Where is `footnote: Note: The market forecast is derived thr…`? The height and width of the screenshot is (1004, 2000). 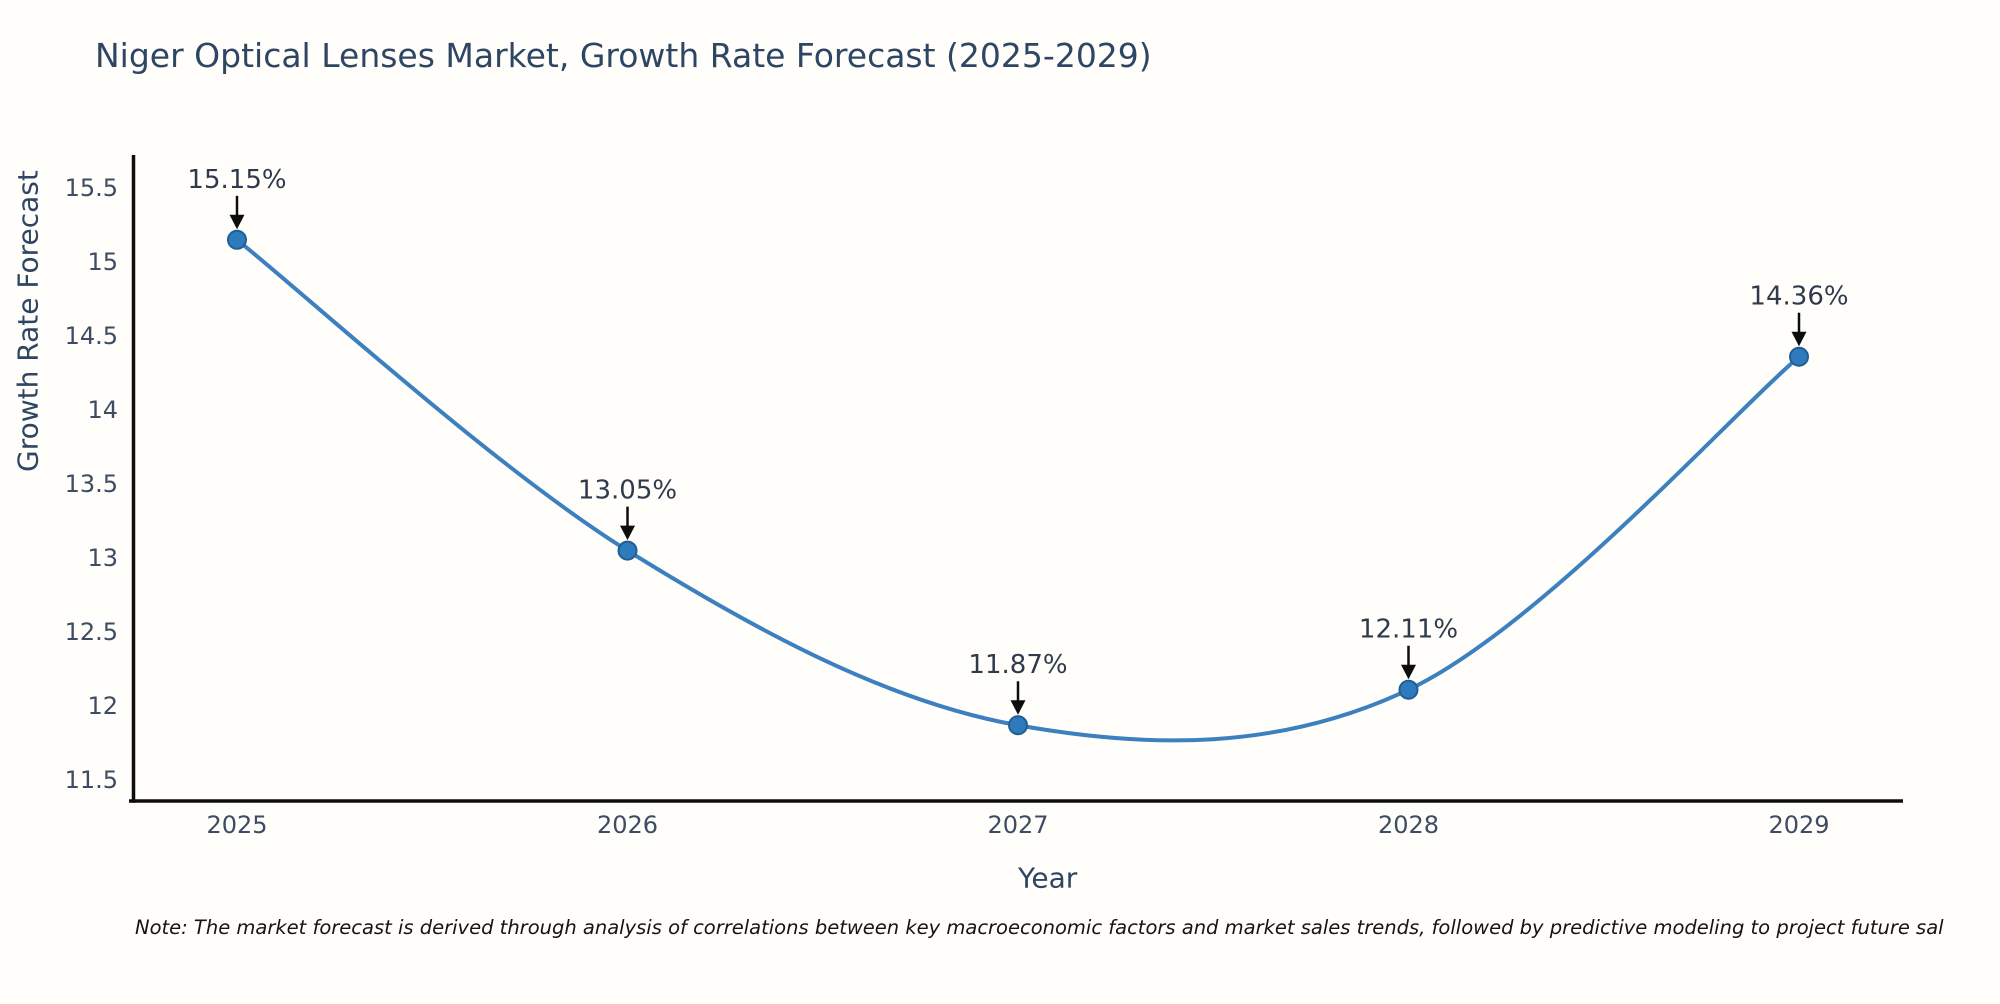 footnote: Note: The market forecast is derived thr… is located at coordinates (1039, 927).